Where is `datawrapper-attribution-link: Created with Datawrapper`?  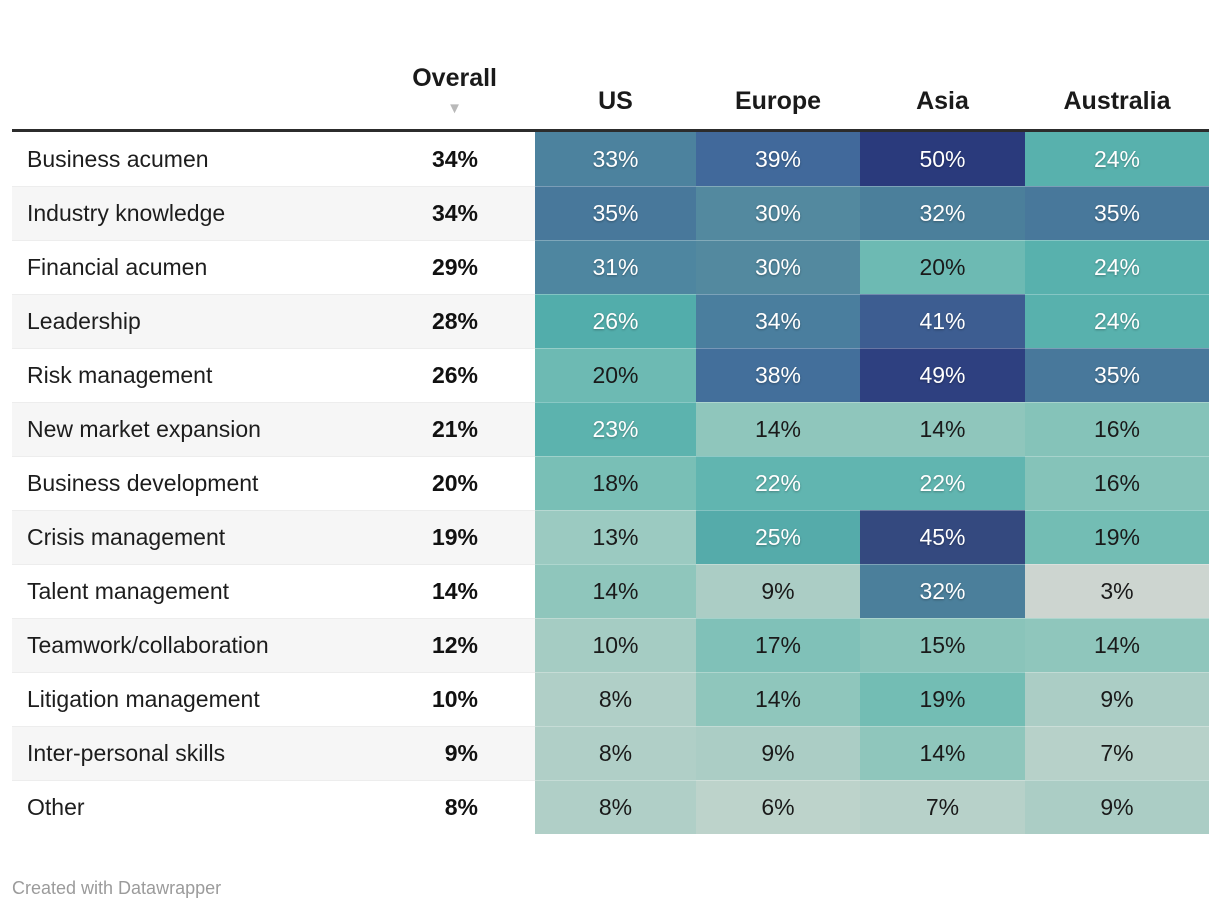
datawrapper-attribution-link: Created with Datawrapper is located at coordinates (117, 888).